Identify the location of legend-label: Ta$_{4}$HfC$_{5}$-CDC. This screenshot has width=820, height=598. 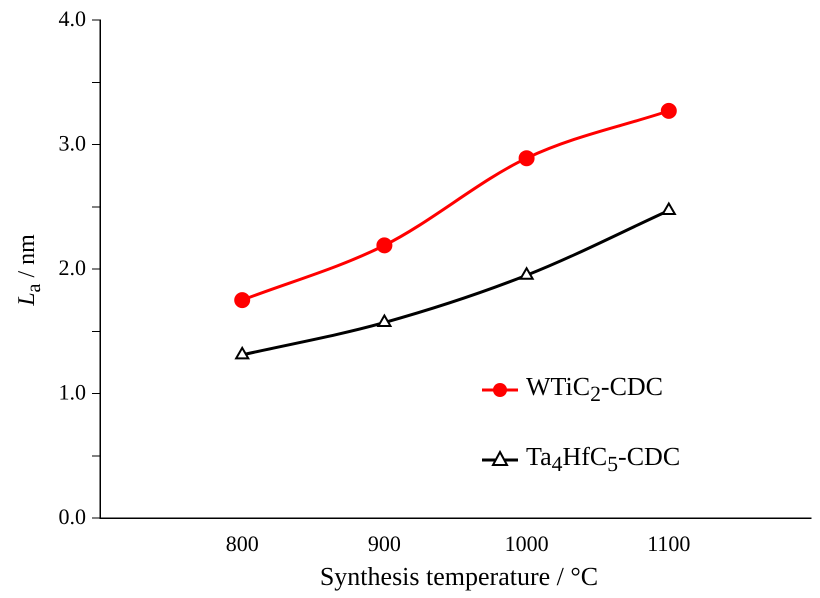
(603, 460).